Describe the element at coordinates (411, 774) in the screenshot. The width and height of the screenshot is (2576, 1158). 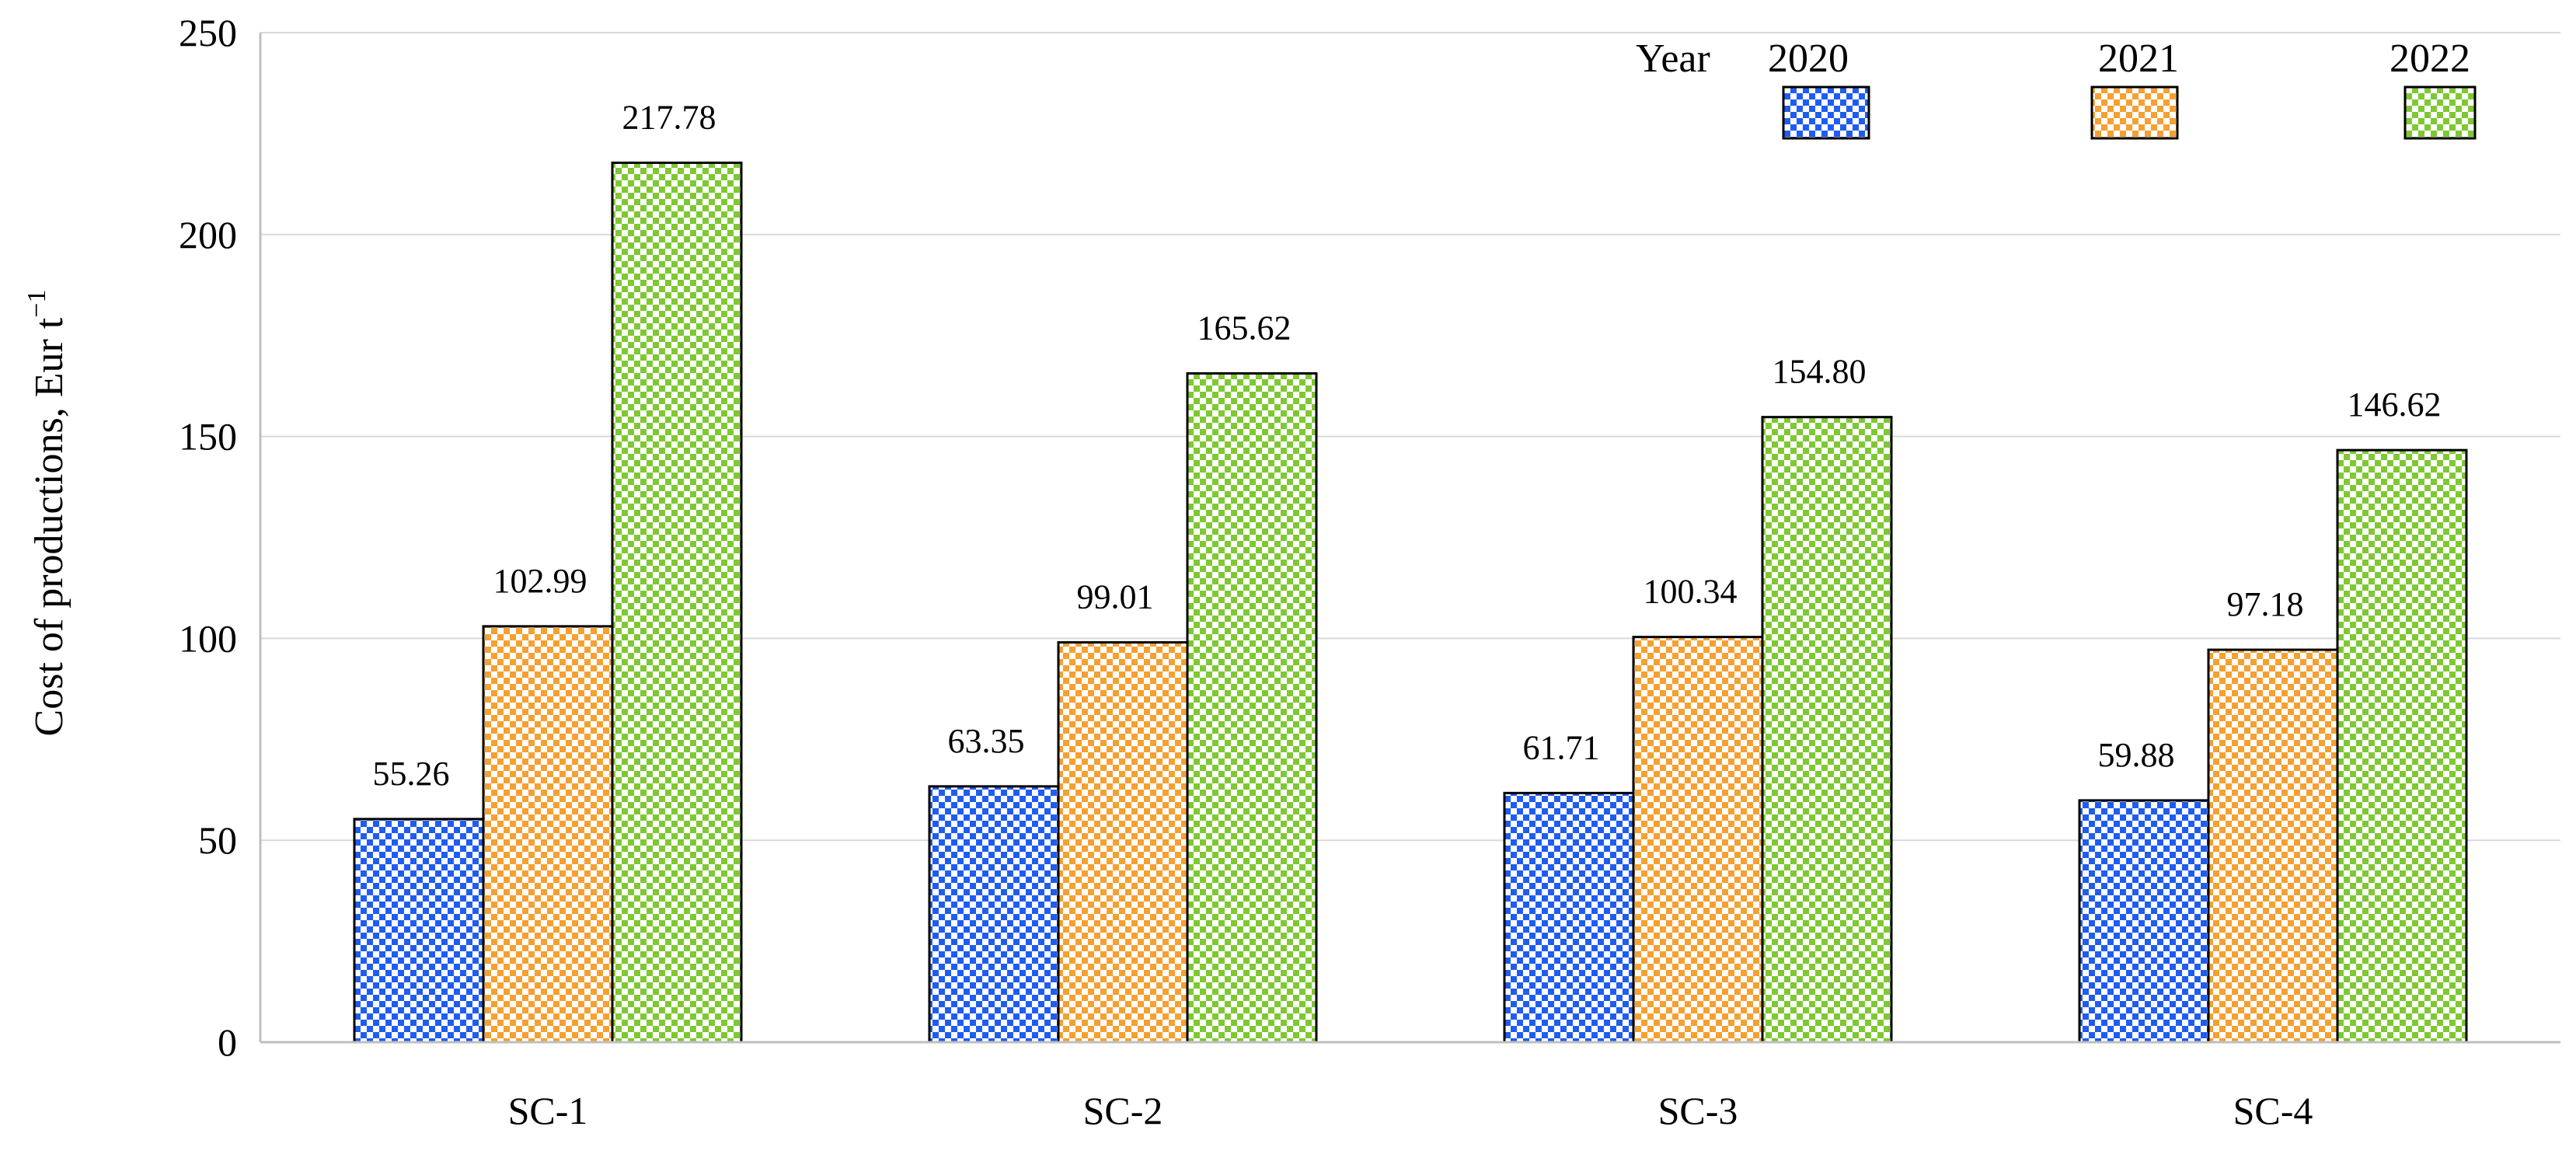
I see `data-label-sc-1-2020: 55.26` at that location.